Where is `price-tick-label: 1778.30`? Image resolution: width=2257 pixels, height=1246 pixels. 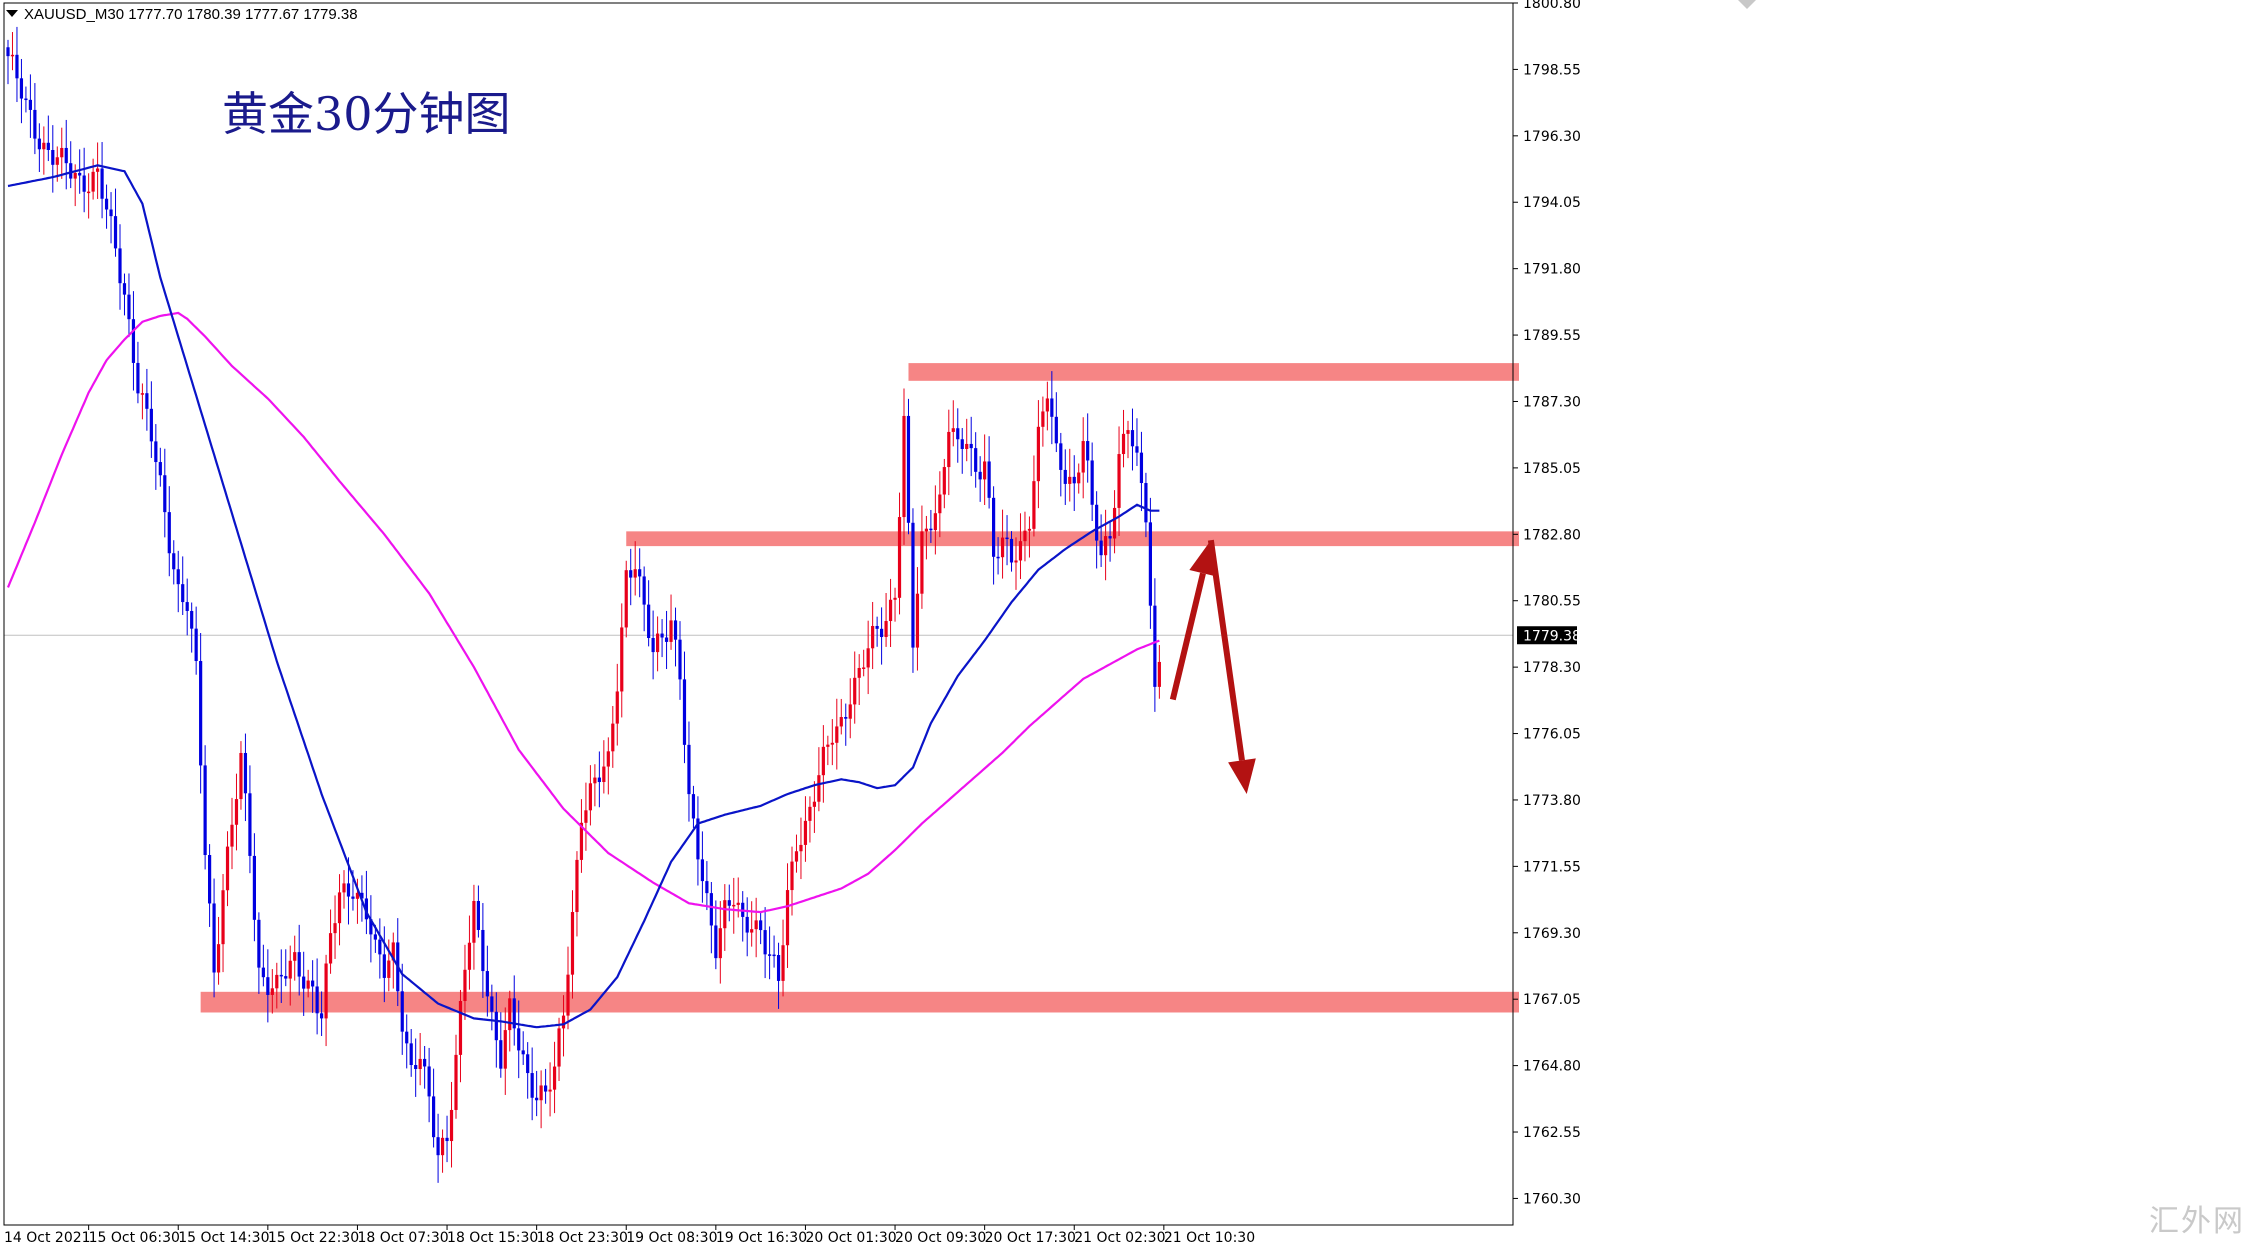
price-tick-label: 1778.30 is located at coordinates (1552, 668).